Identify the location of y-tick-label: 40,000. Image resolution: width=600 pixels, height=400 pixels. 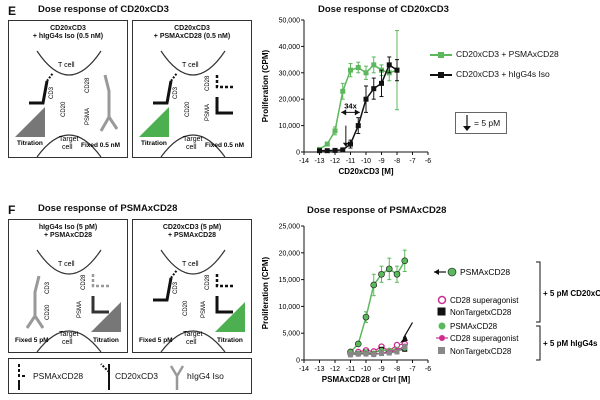
(290, 47).